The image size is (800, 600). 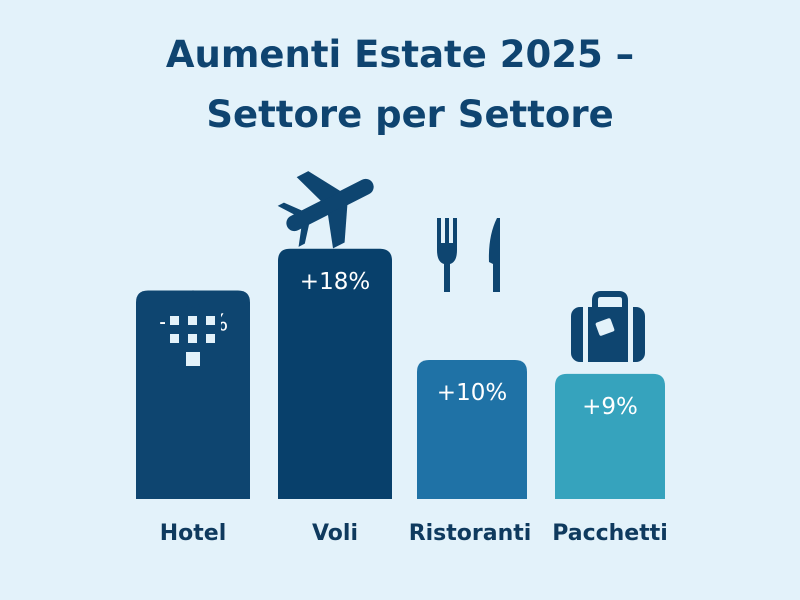 I want to click on category-label-voli: Voli, so click(x=335, y=533).